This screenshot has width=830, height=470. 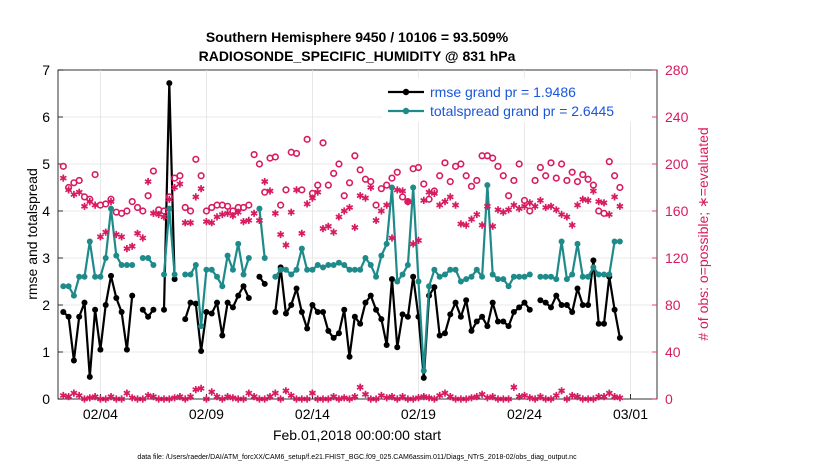 What do you see at coordinates (262, 233) in the screenshot?
I see `series-line` at bounding box center [262, 233].